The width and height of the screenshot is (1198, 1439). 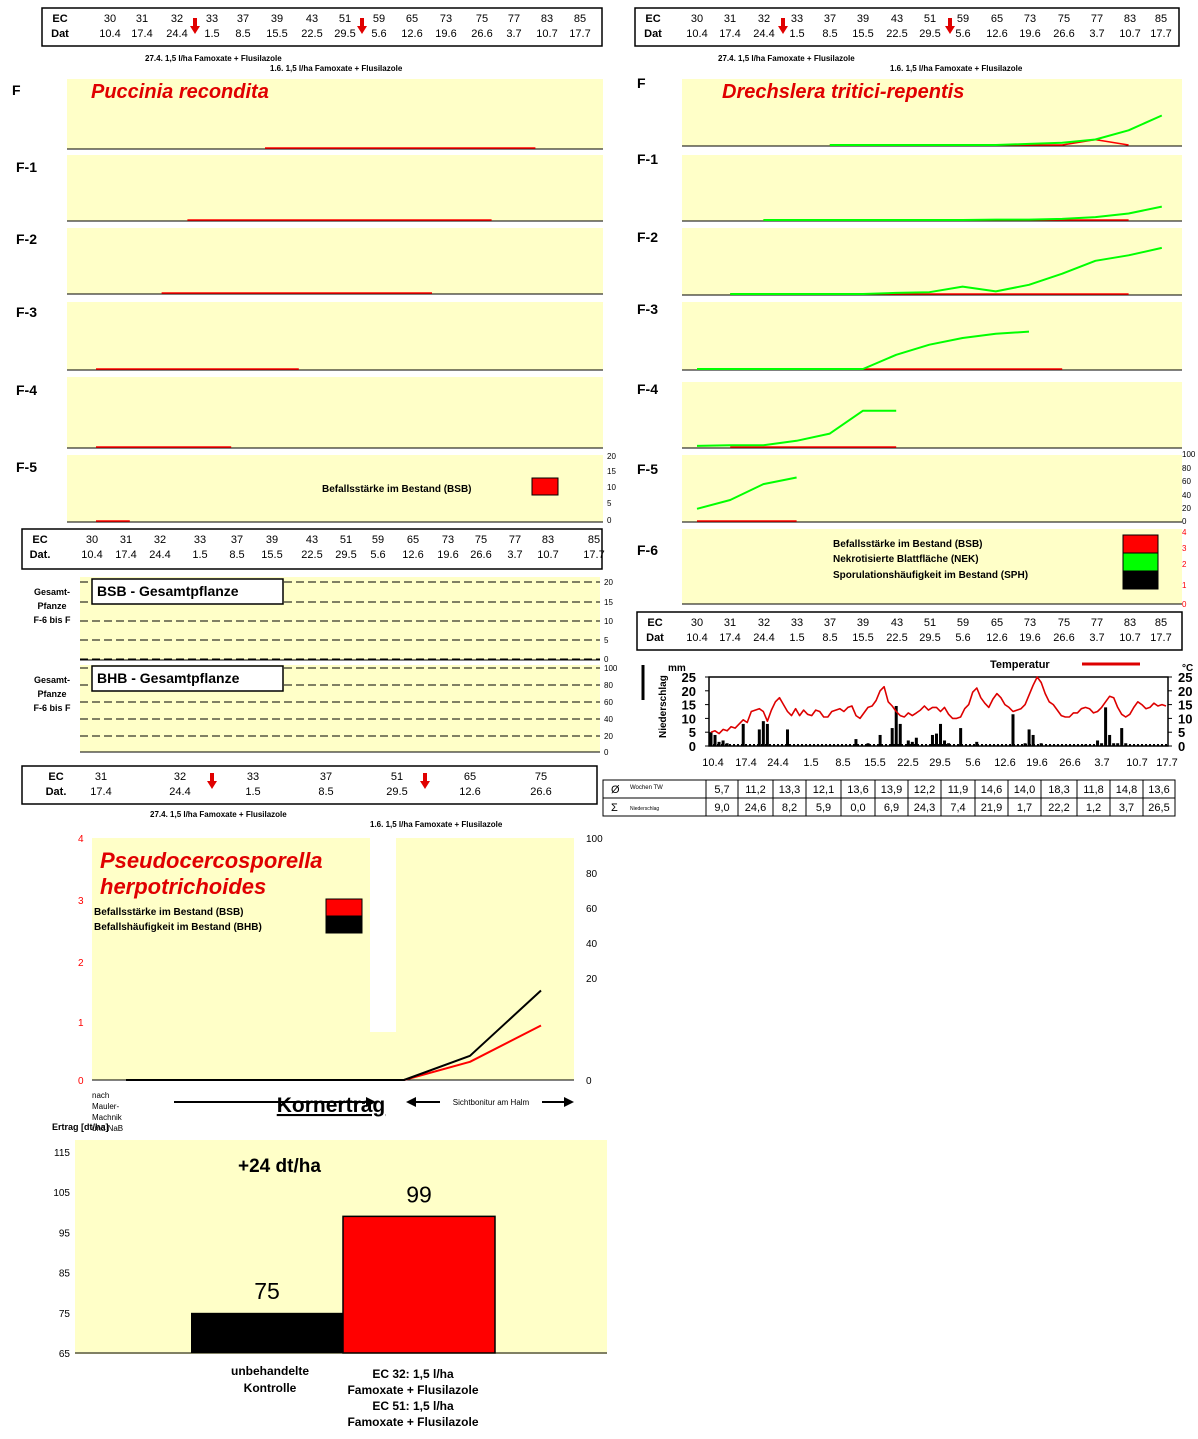 What do you see at coordinates (1189, 454) in the screenshot?
I see `drechslera-axis-tick-left: 100` at bounding box center [1189, 454].